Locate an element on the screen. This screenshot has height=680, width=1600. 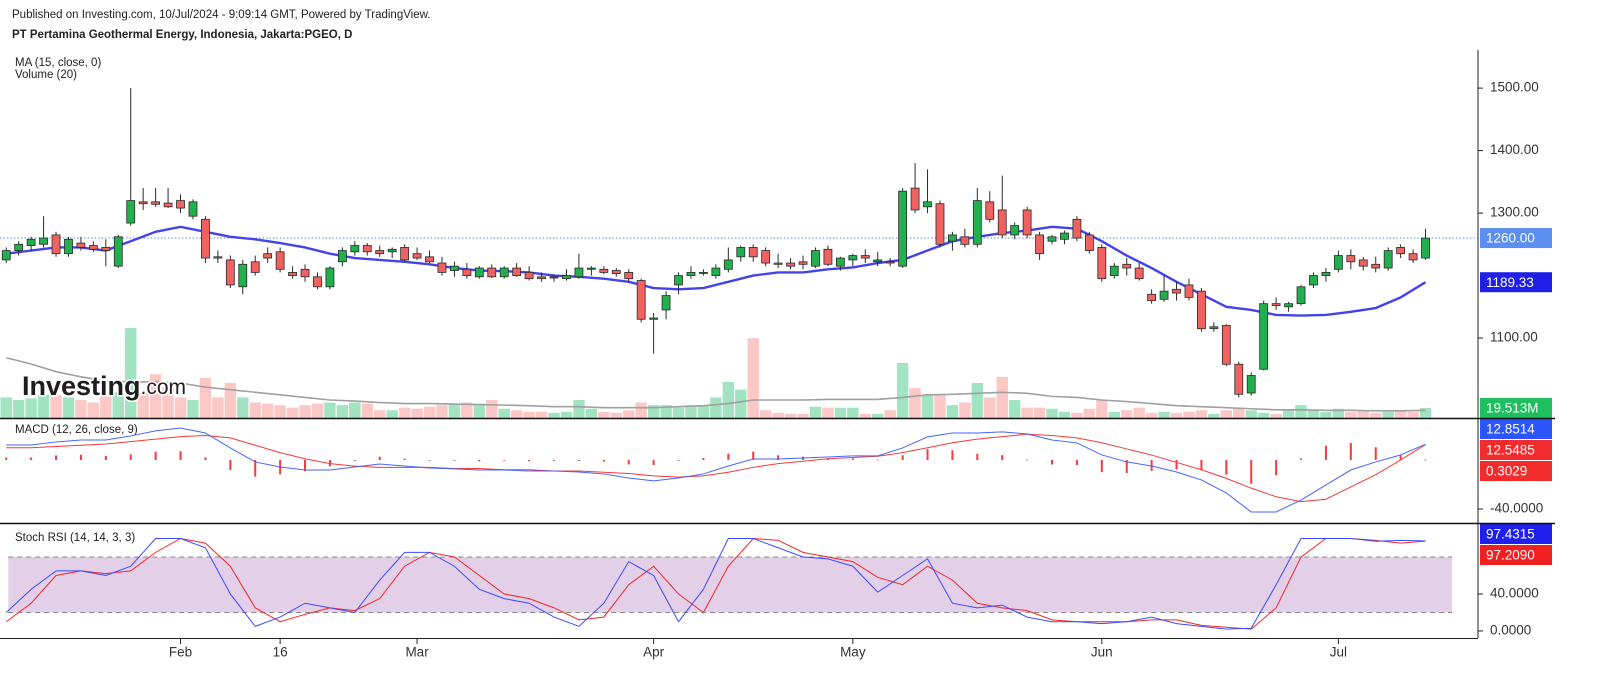
y-tick-label: 1500.00 is located at coordinates (1514, 87).